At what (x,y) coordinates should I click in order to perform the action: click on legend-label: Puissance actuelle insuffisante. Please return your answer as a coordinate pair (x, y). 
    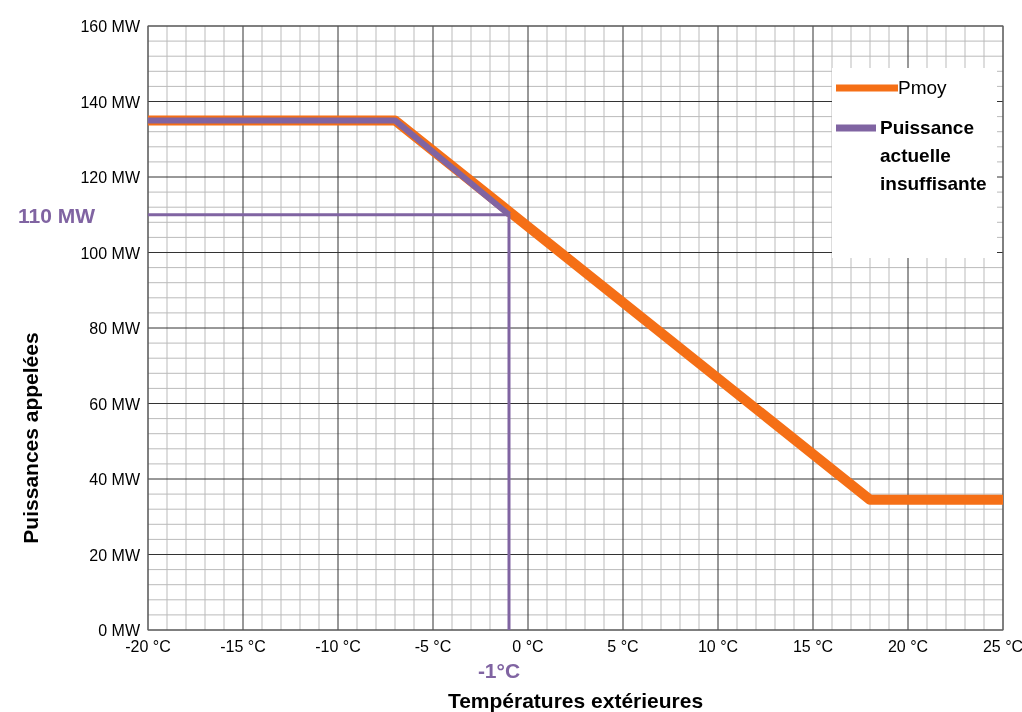
    Looking at the image, I should click on (933, 155).